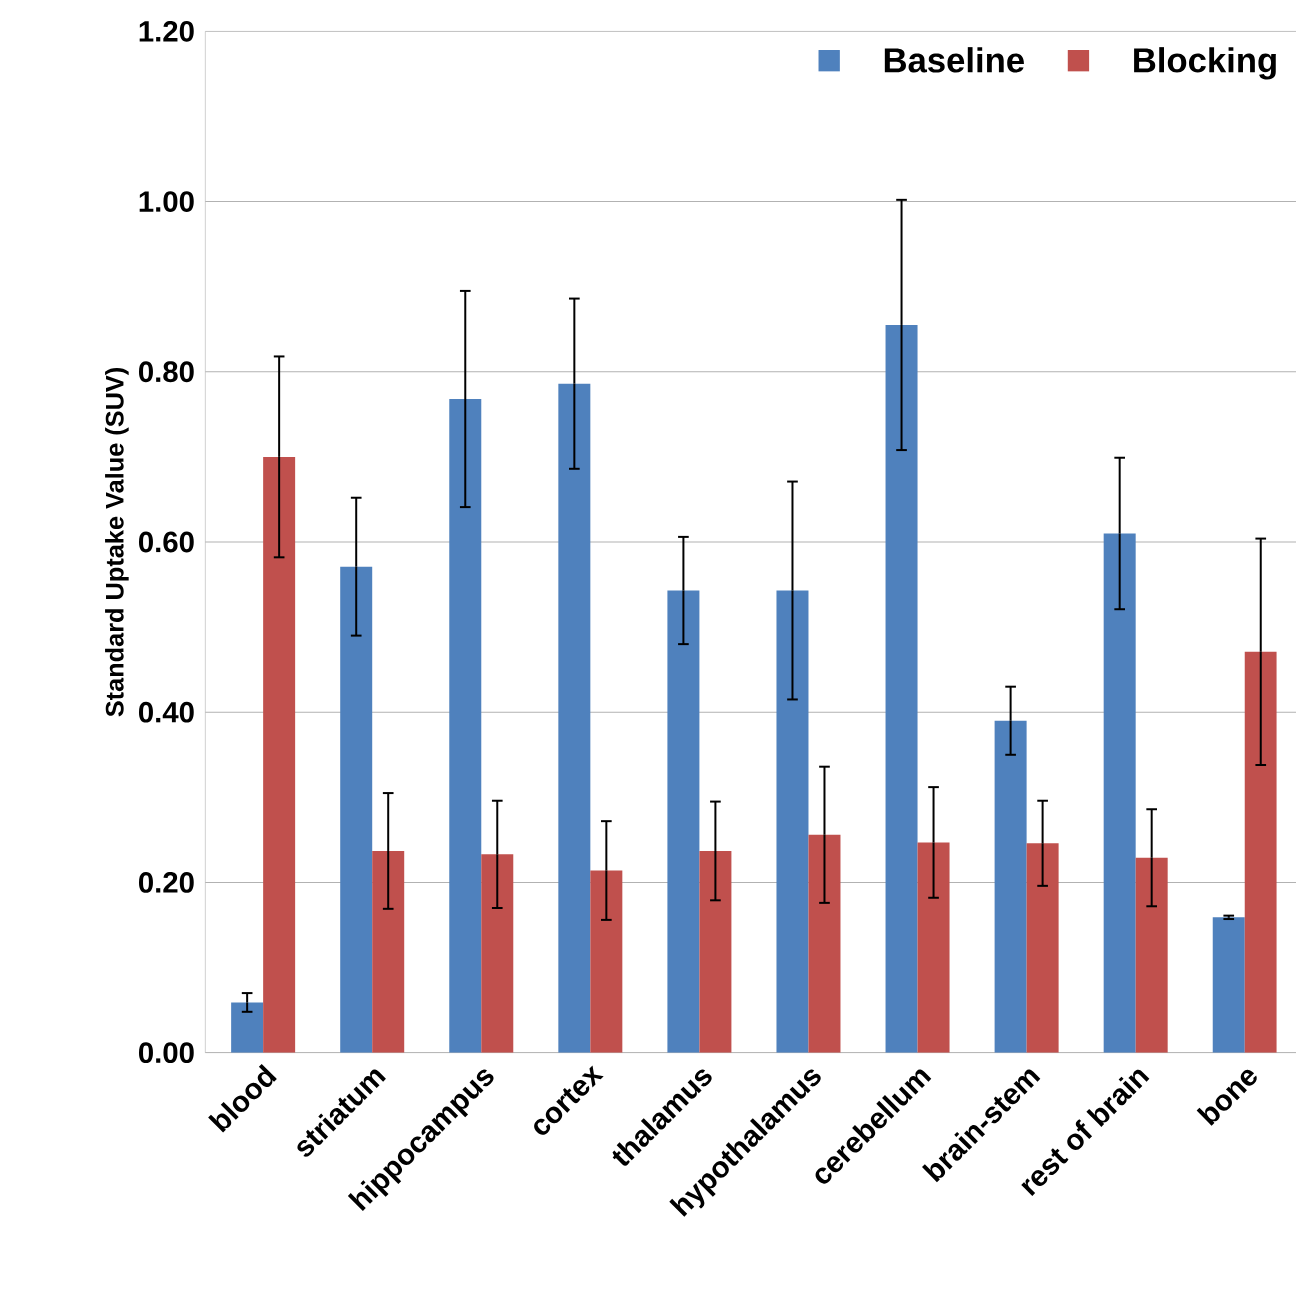 The width and height of the screenshot is (1296, 1306). What do you see at coordinates (166, 31) in the screenshot?
I see `y-tick-label: 1.20` at bounding box center [166, 31].